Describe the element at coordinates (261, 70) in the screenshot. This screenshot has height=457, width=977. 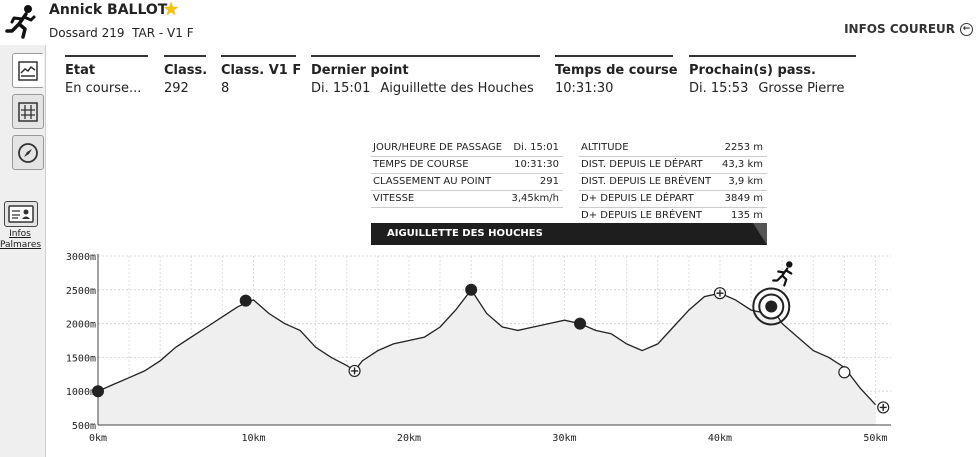
I see `class-category-label: Class. V1 F` at that location.